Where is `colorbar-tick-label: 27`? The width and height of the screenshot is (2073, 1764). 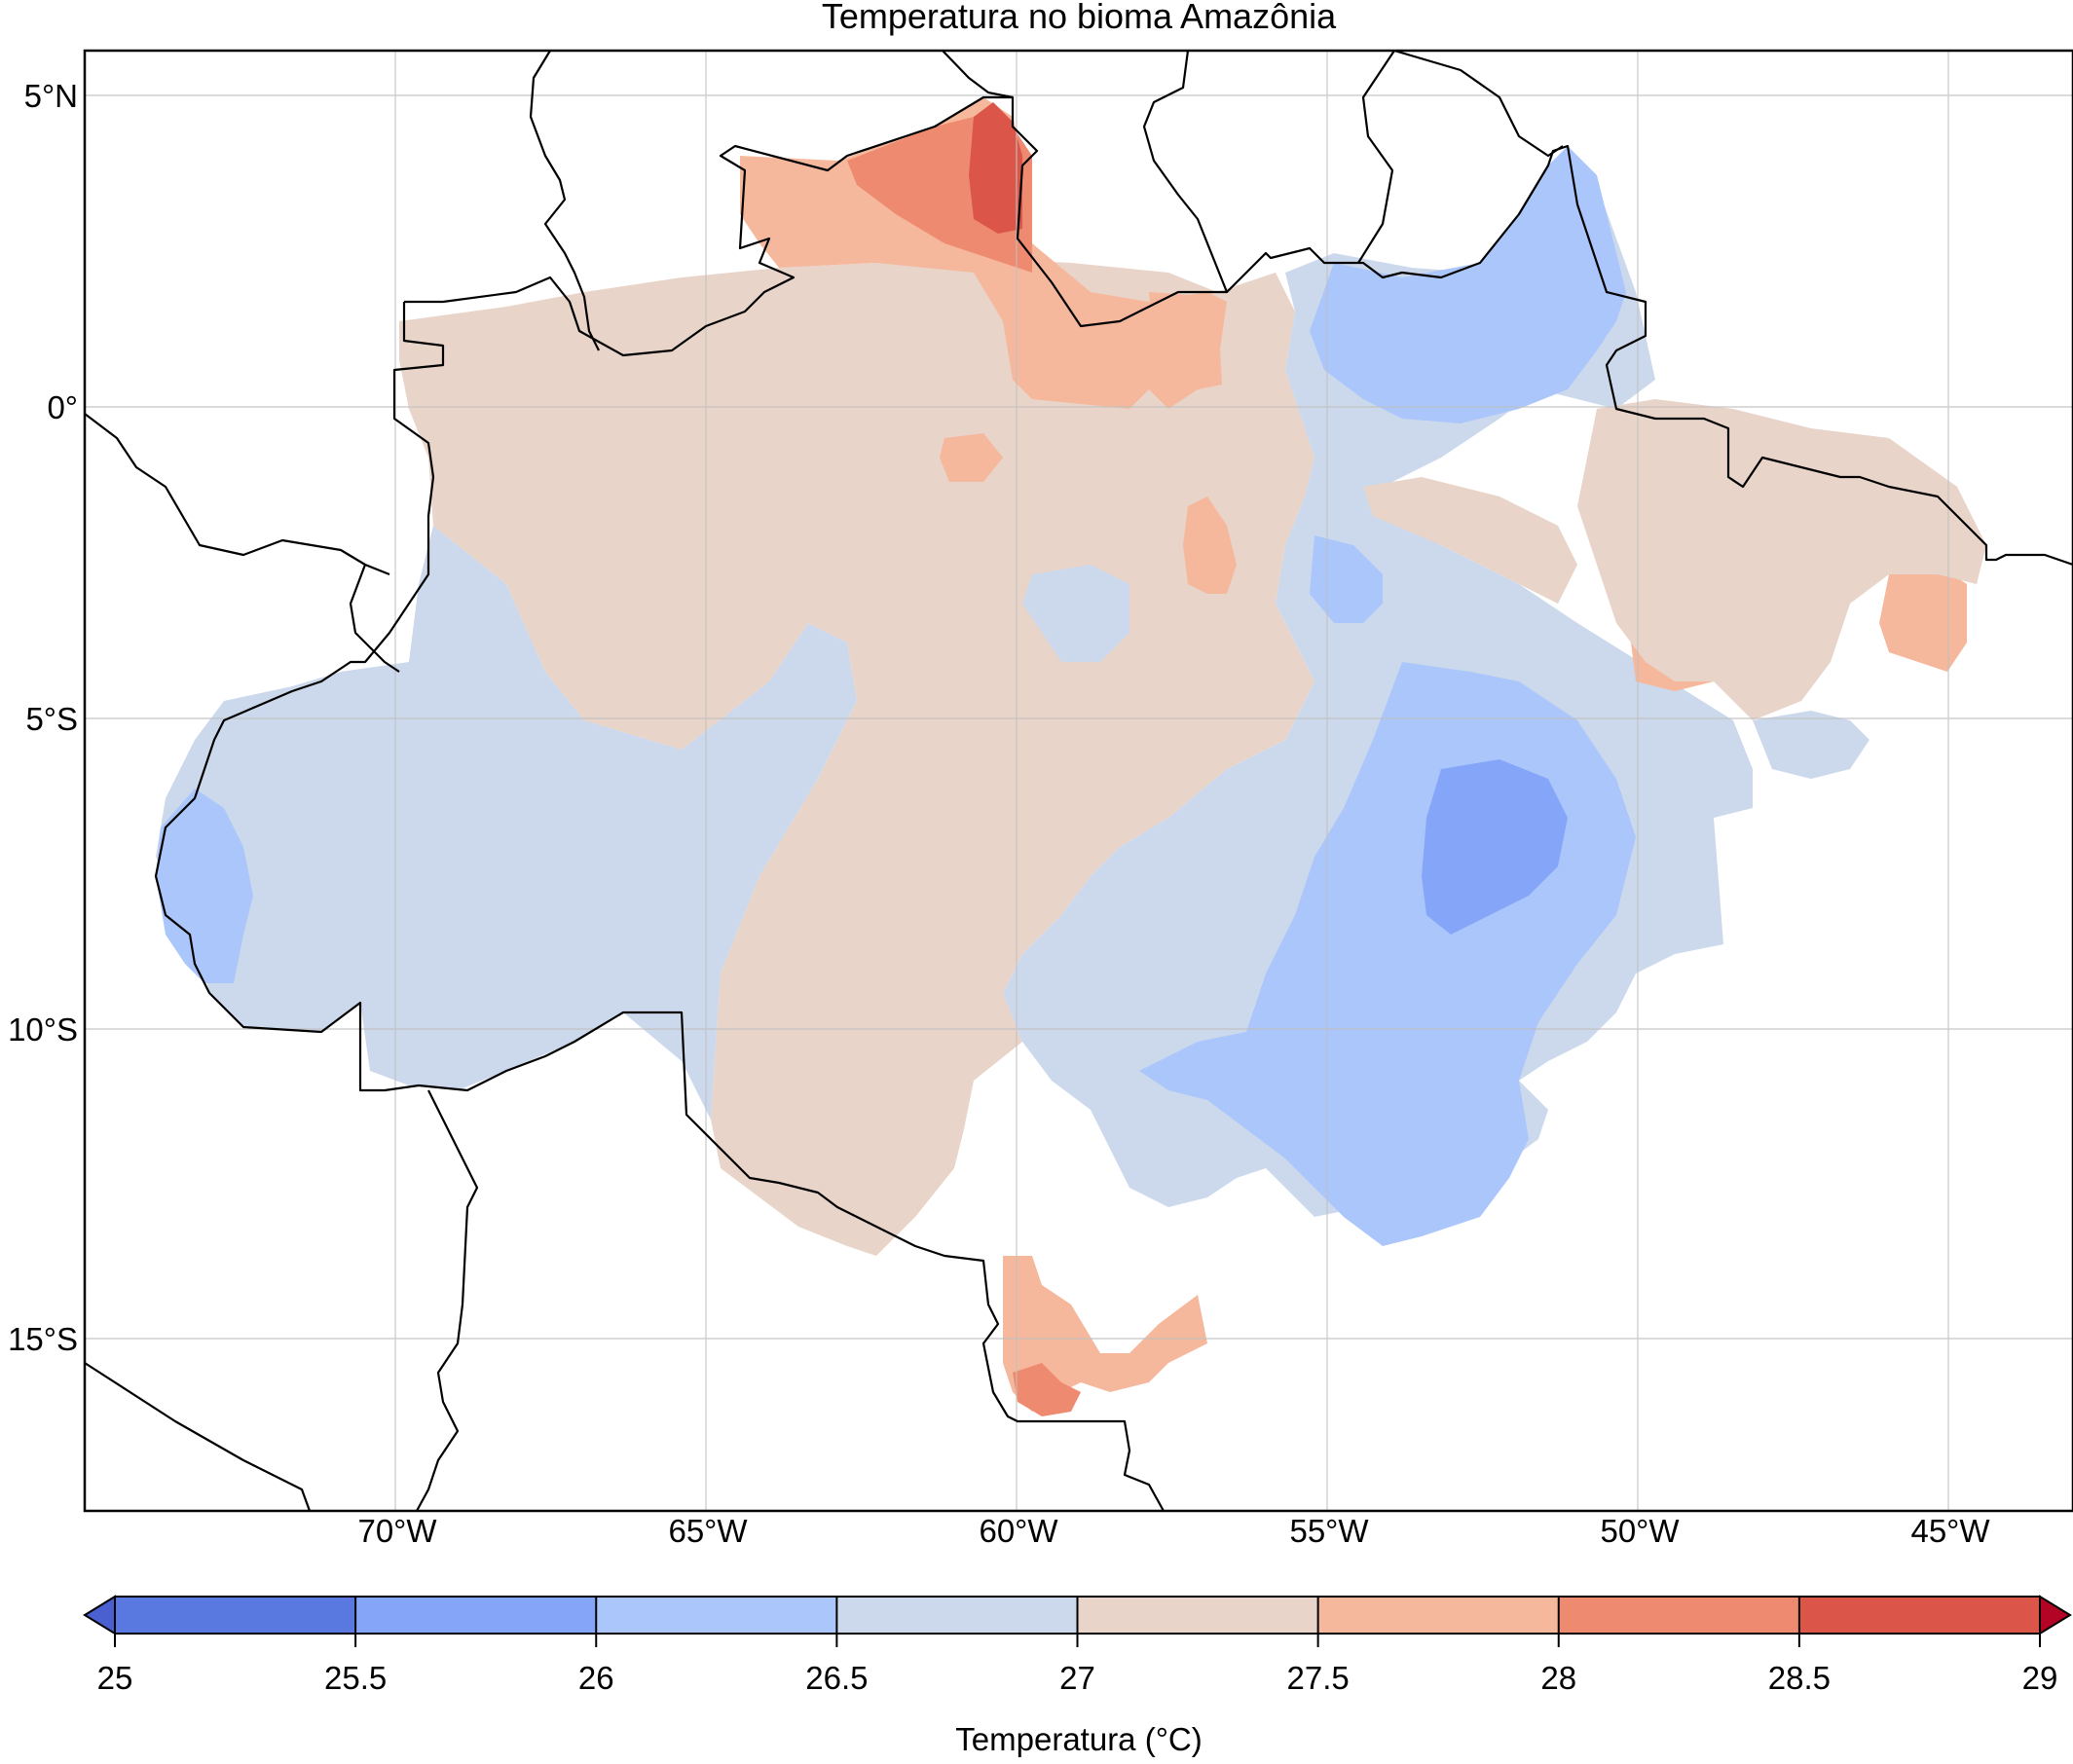 colorbar-tick-label: 27 is located at coordinates (1077, 1678).